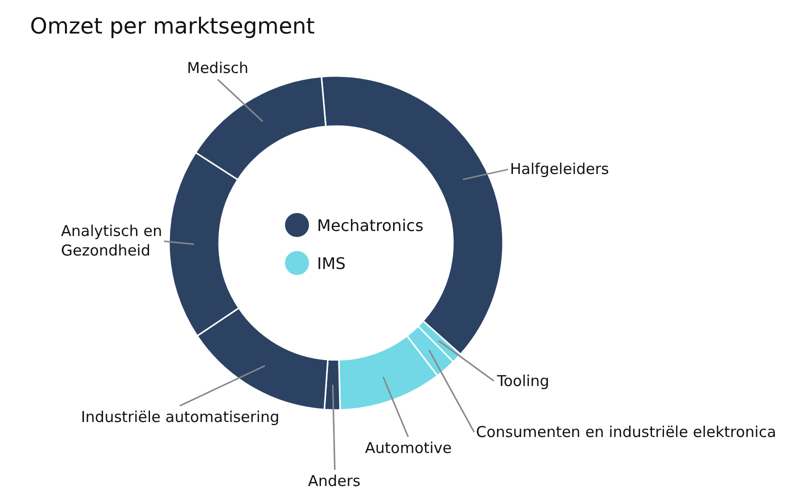 The image size is (801, 501). Describe the element at coordinates (217, 68) in the screenshot. I see `slice-label: Medisch` at that location.